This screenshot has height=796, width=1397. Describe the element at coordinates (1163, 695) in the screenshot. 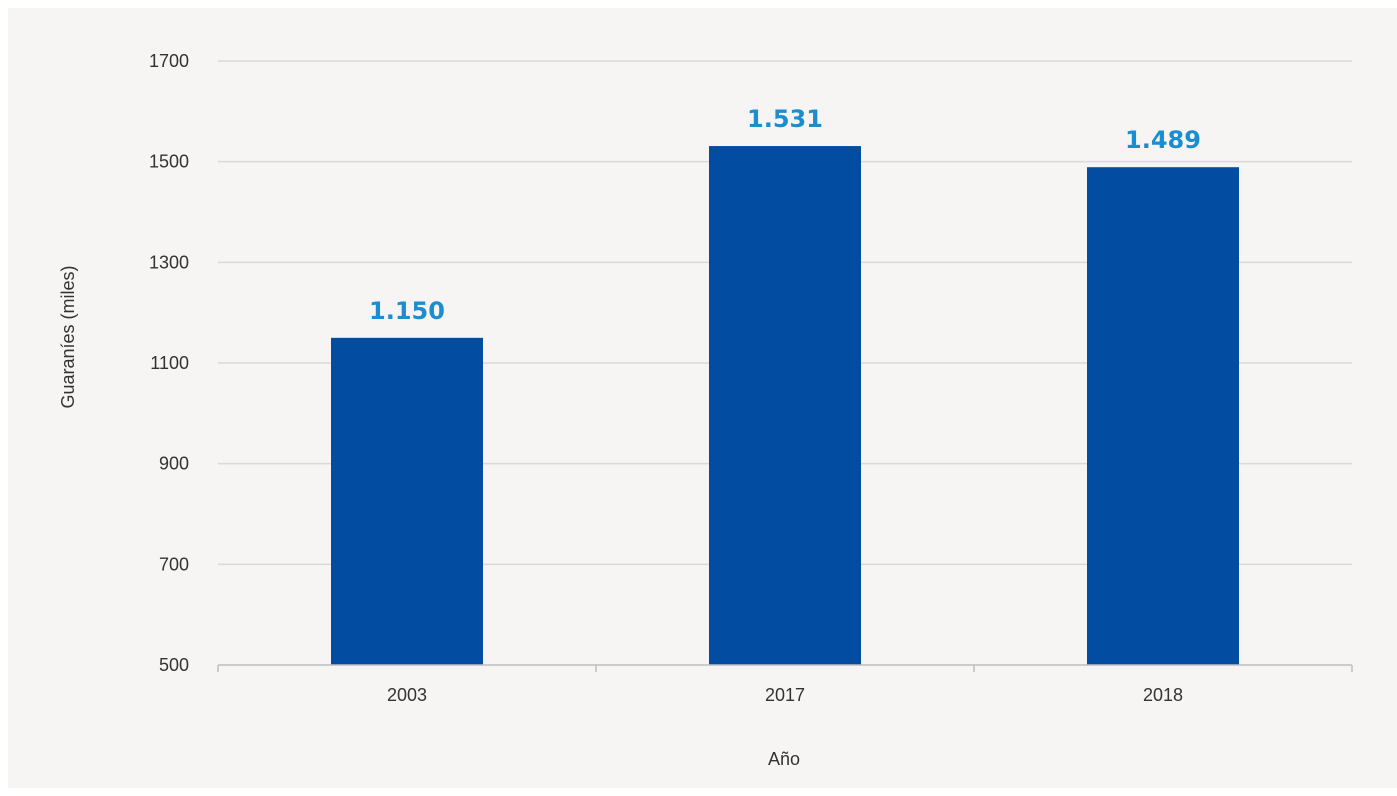

I see `x-tick-label: 2018` at that location.